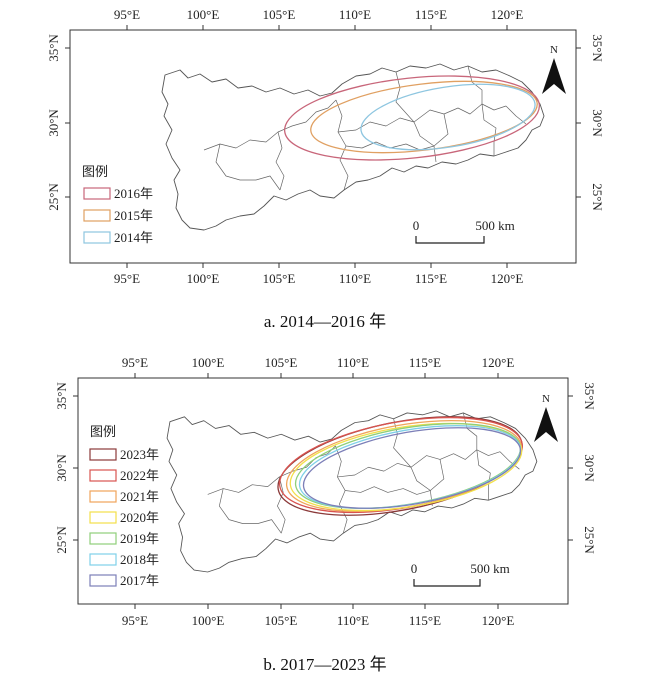 The height and width of the screenshot is (684, 650). What do you see at coordinates (139, 496) in the screenshot?
I see `legend-label: 2021年` at bounding box center [139, 496].